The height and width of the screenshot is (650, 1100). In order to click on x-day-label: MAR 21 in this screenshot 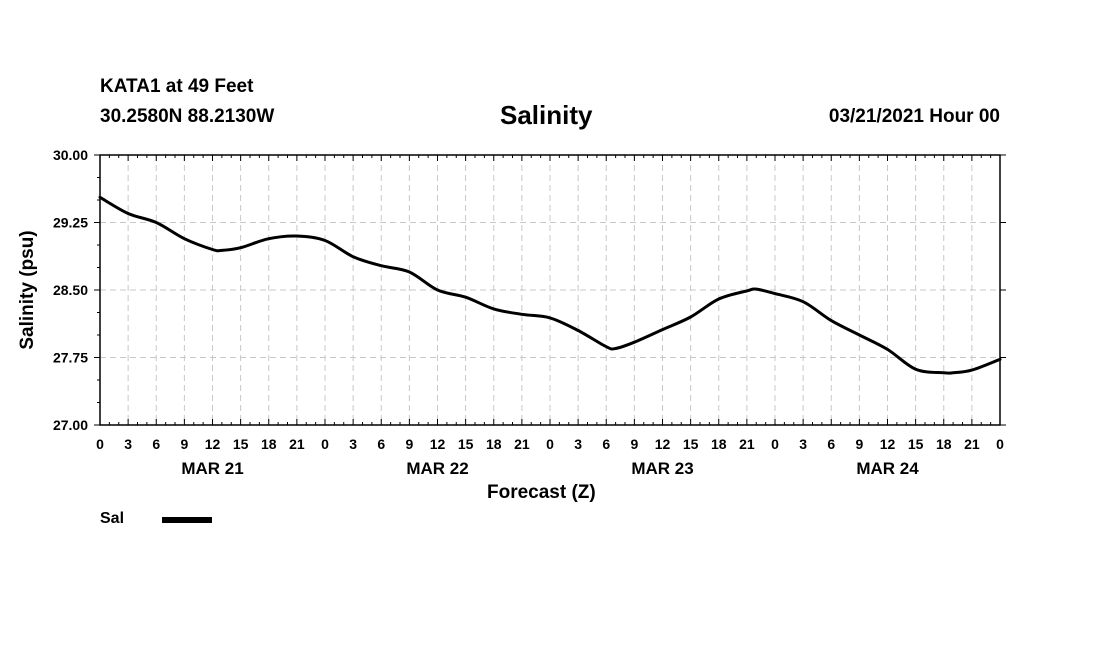, I will do `click(212, 468)`.